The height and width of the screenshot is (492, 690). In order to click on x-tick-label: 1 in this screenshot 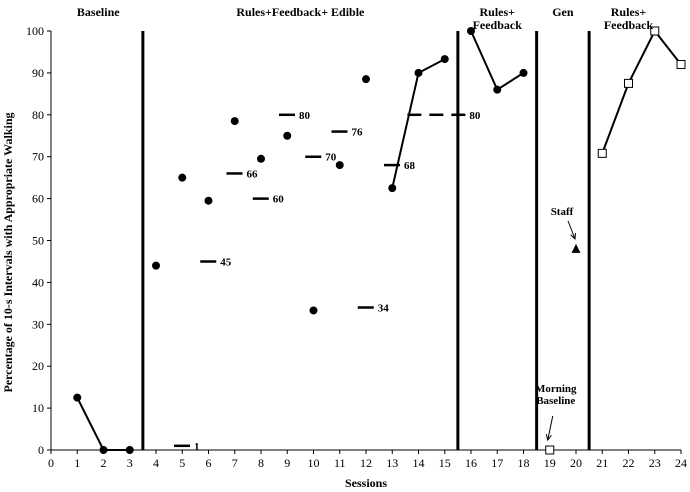, I will do `click(77, 463)`.